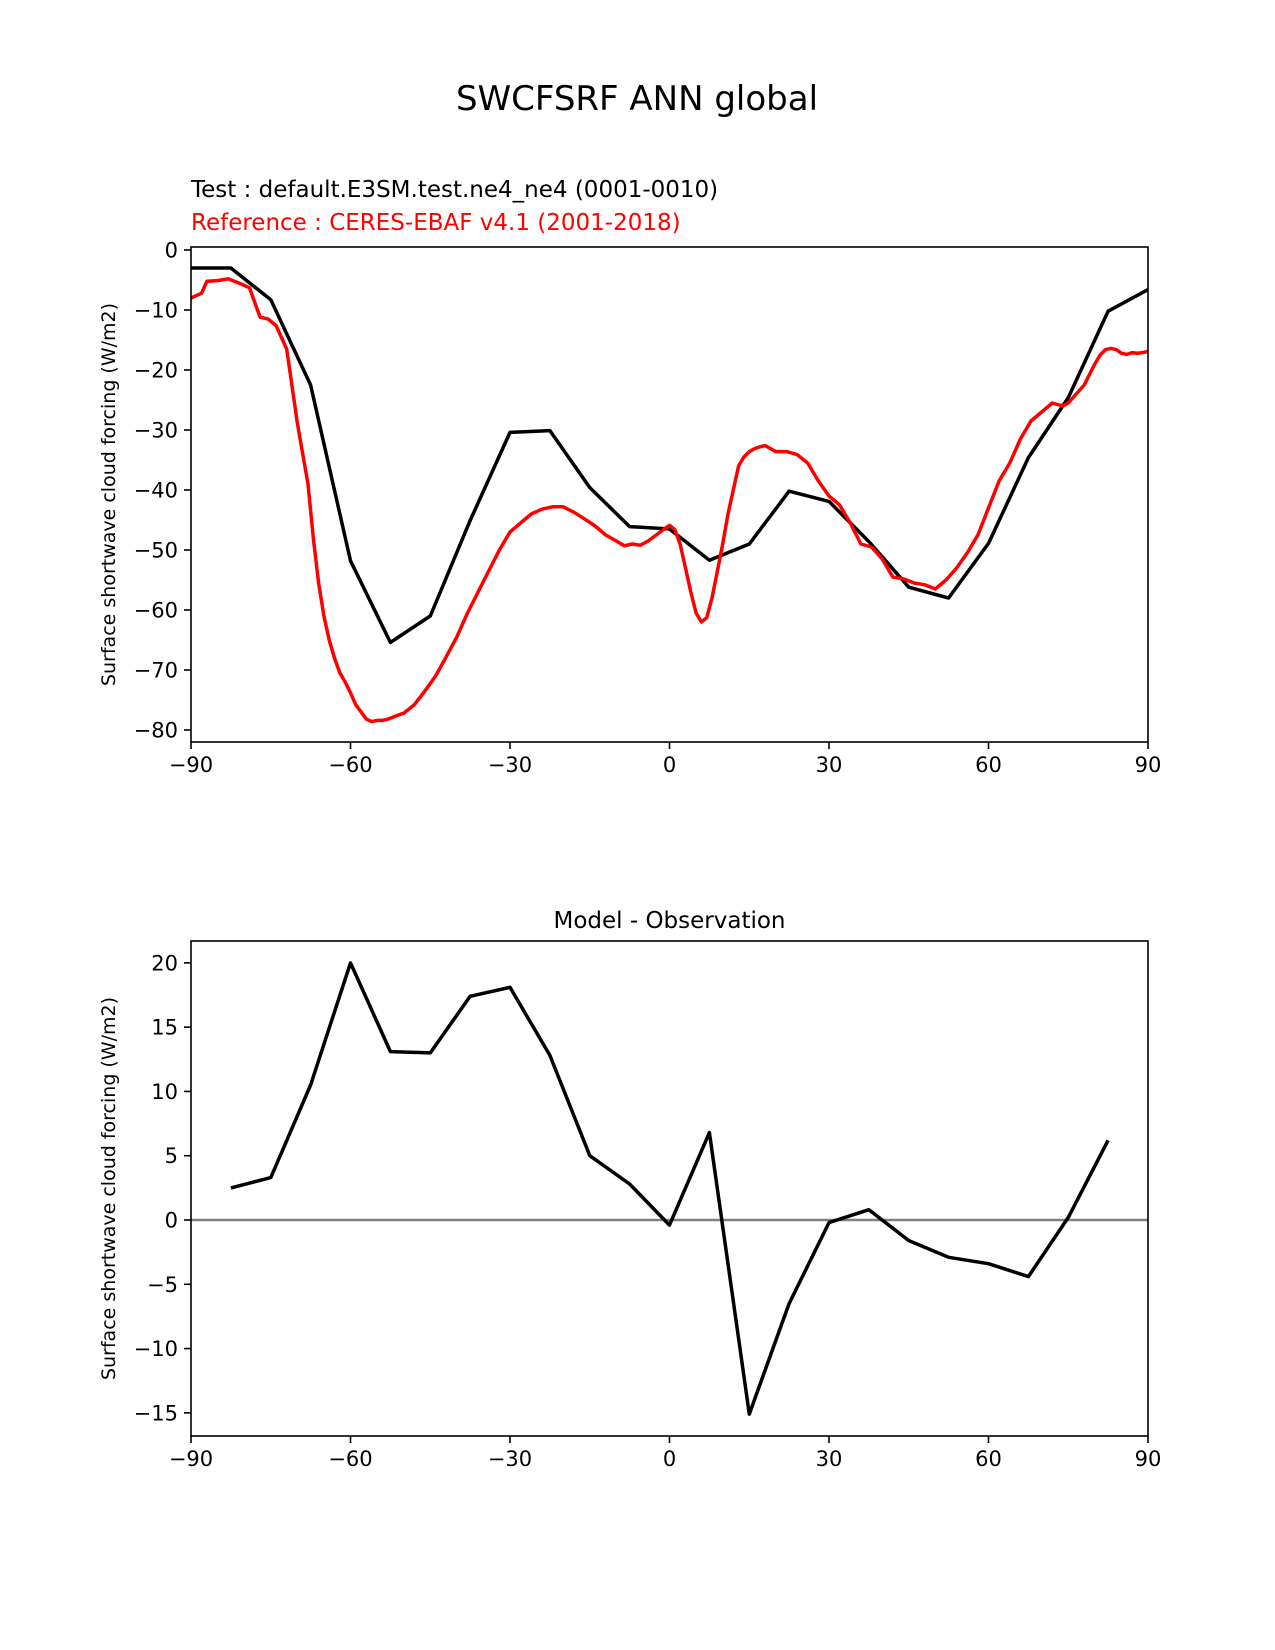 The height and width of the screenshot is (1650, 1275). What do you see at coordinates (669, 921) in the screenshot?
I see `panel-title: Model - Observation` at bounding box center [669, 921].